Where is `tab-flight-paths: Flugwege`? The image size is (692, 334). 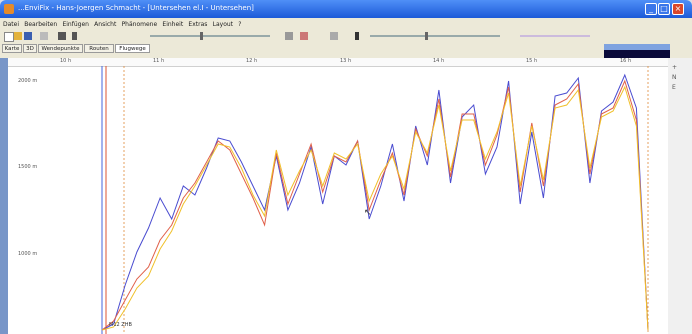 tab-flight-paths: Flugwege is located at coordinates (132, 48).